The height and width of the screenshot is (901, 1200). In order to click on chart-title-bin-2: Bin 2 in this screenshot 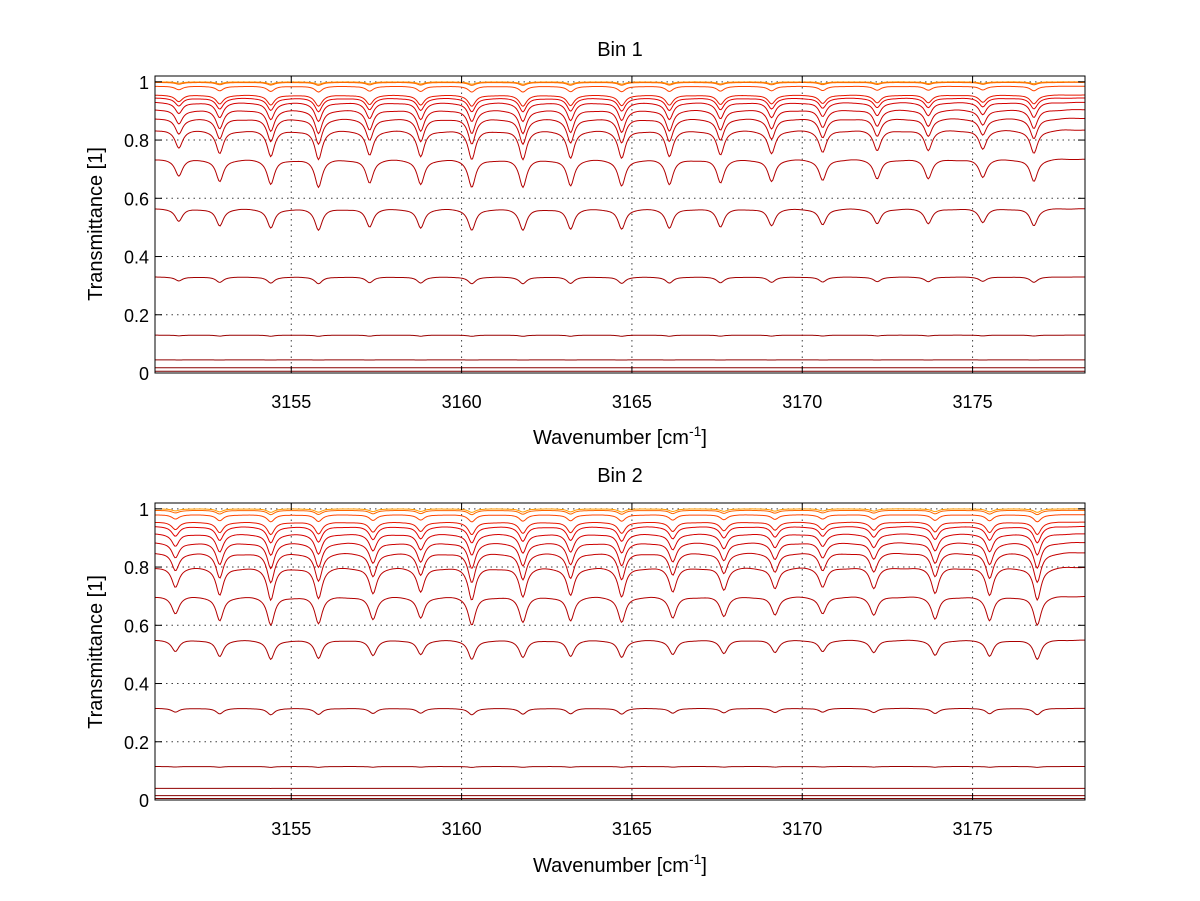, I will do `click(620, 476)`.